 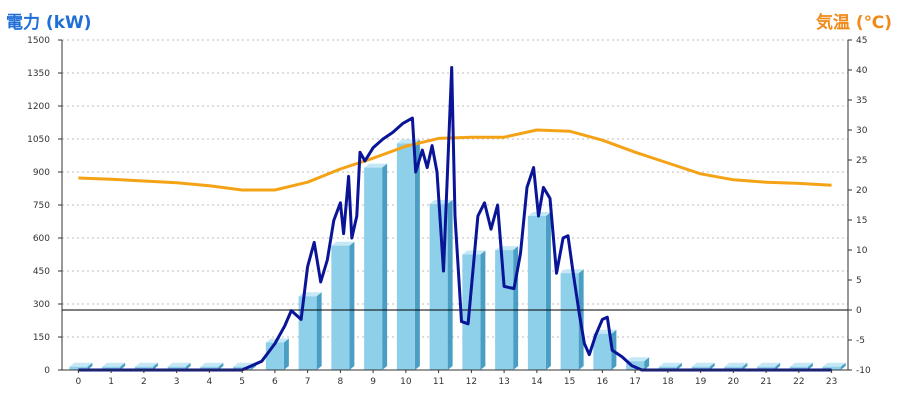 What do you see at coordinates (38, 41) in the screenshot?
I see `left-tick-label: 1500` at bounding box center [38, 41].